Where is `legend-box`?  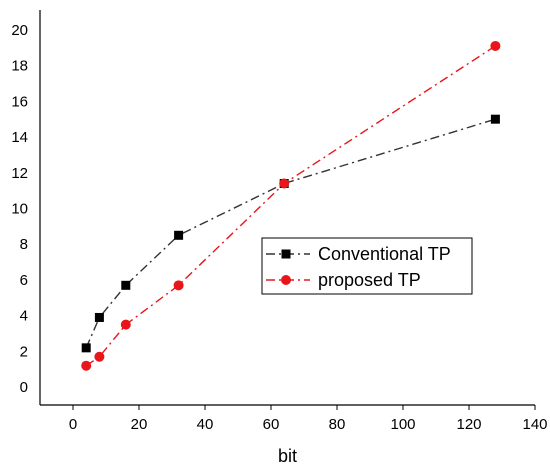
legend-box is located at coordinates (367, 266).